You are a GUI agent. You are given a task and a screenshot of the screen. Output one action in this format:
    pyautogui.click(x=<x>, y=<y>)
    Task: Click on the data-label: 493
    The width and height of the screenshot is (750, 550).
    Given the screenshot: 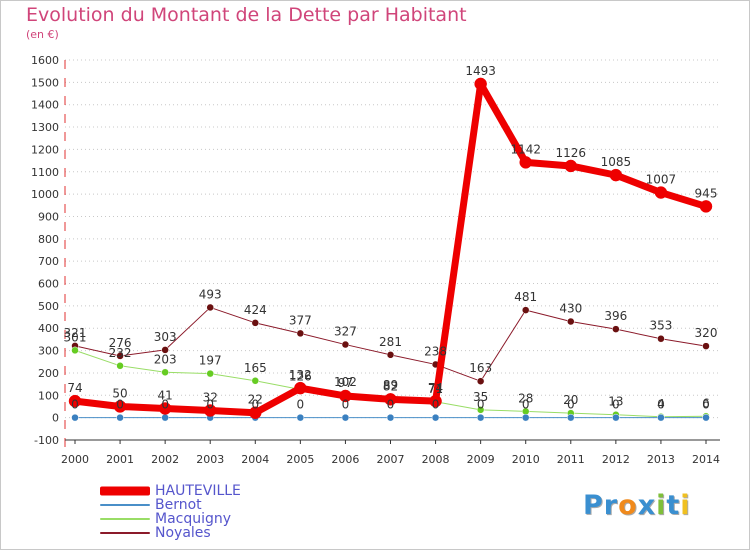 What is the action you would take?
    pyautogui.click(x=210, y=294)
    